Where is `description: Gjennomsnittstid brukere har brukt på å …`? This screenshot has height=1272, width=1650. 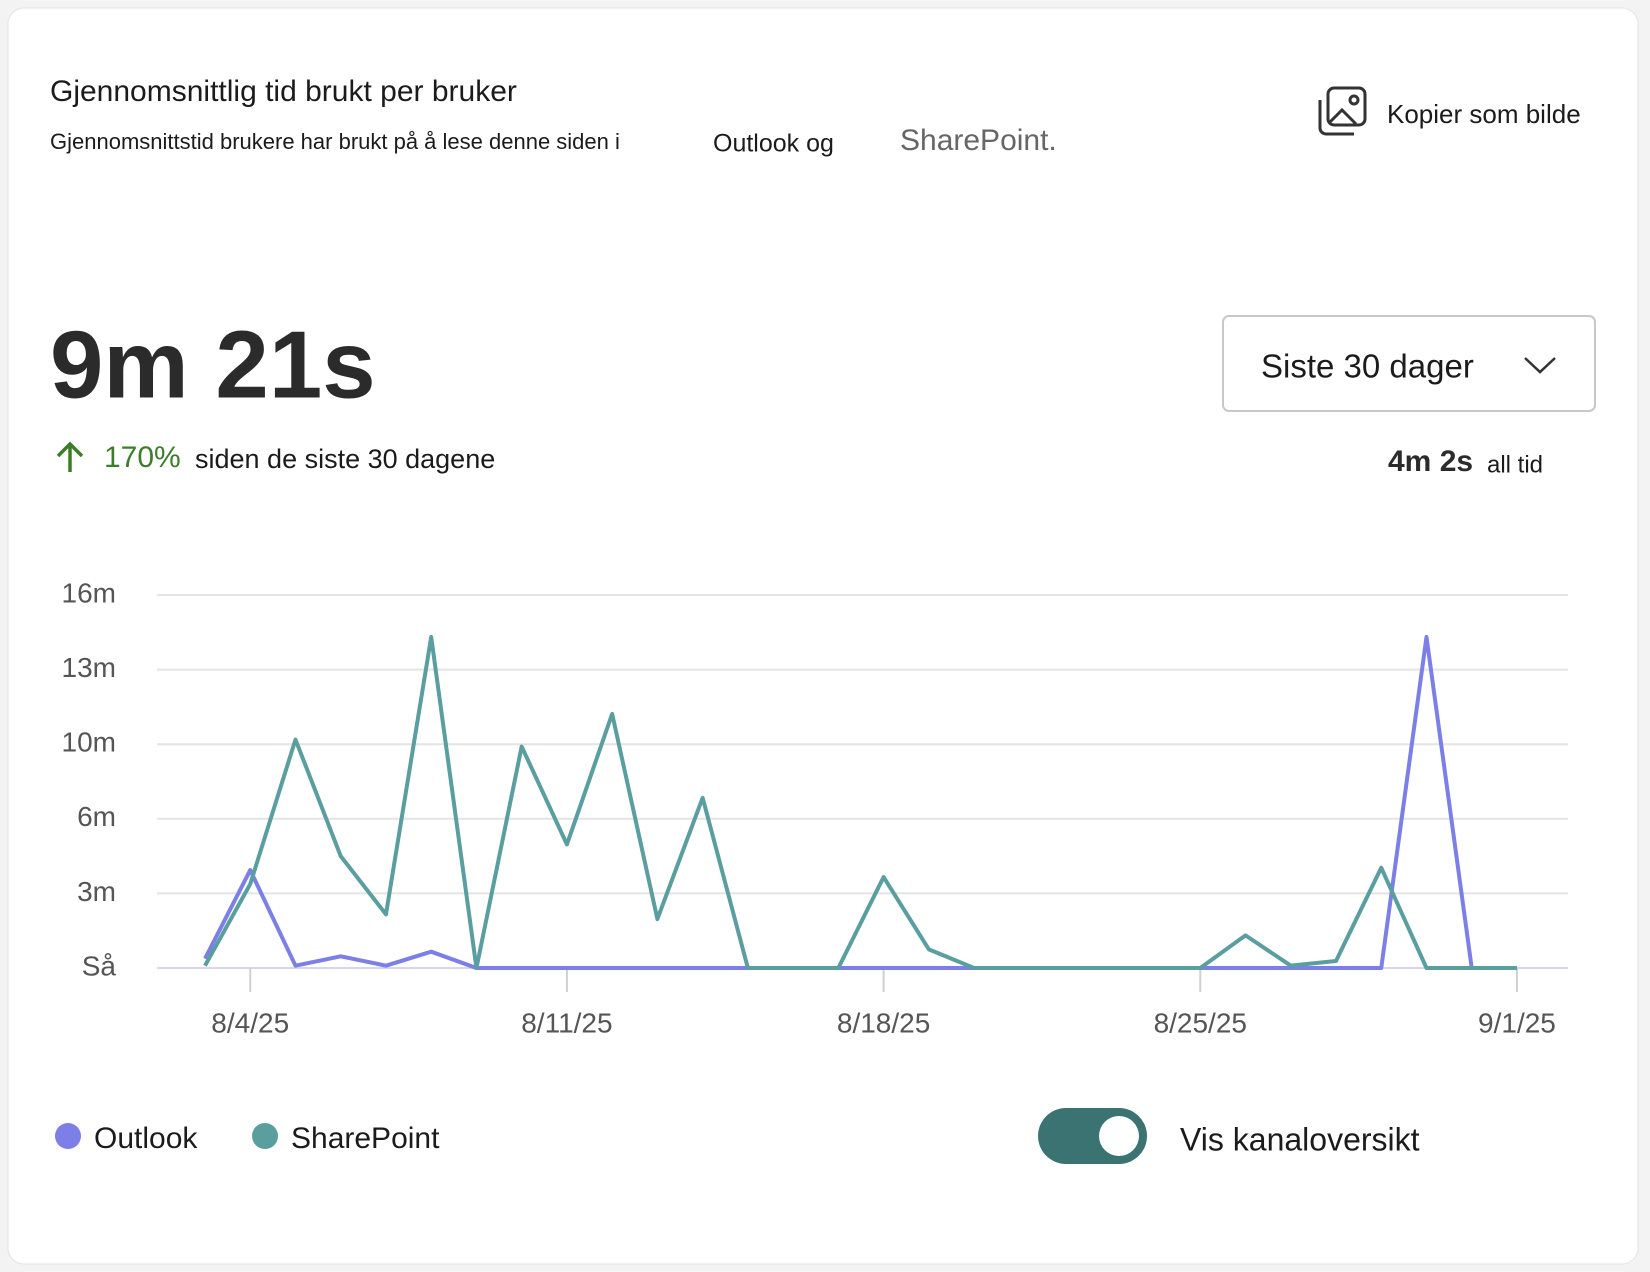
description: Gjennomsnittstid brukere har brukt på å … is located at coordinates (335, 141).